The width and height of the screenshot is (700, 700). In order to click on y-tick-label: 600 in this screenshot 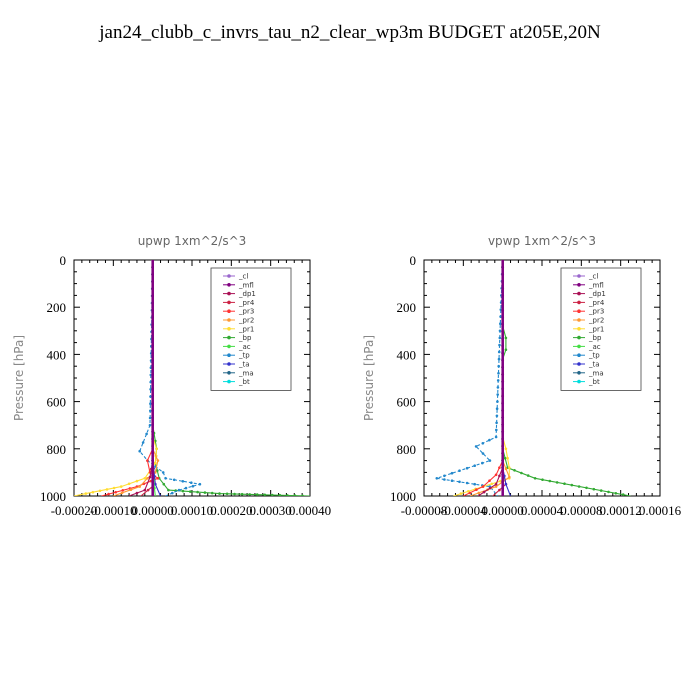, I will do `click(57, 402)`.